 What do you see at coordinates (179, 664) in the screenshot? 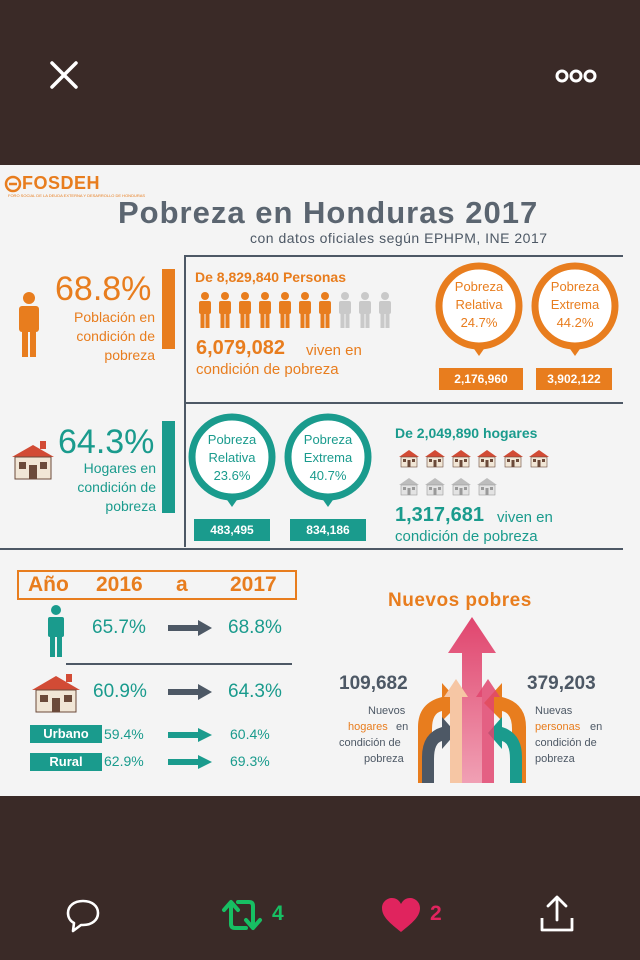
I see `comparison-divider` at bounding box center [179, 664].